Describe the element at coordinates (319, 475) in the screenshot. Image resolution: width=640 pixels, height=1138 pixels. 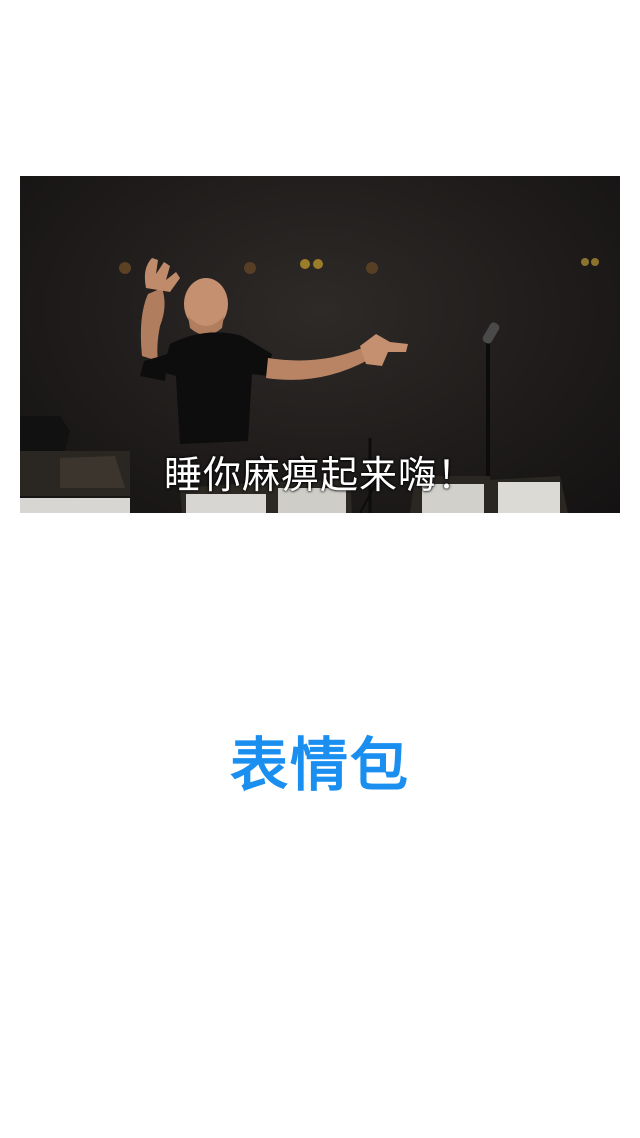
I see `meme-caption: 睡你麻痹起来嗨！` at that location.